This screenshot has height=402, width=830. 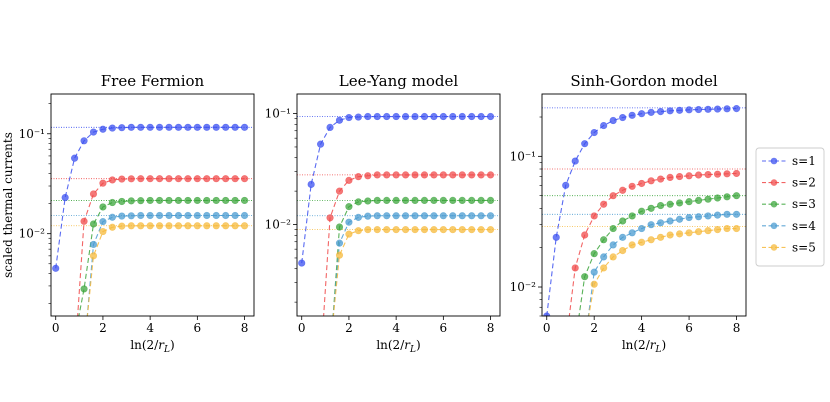 I want to click on legend-label: s=2, so click(x=804, y=183).